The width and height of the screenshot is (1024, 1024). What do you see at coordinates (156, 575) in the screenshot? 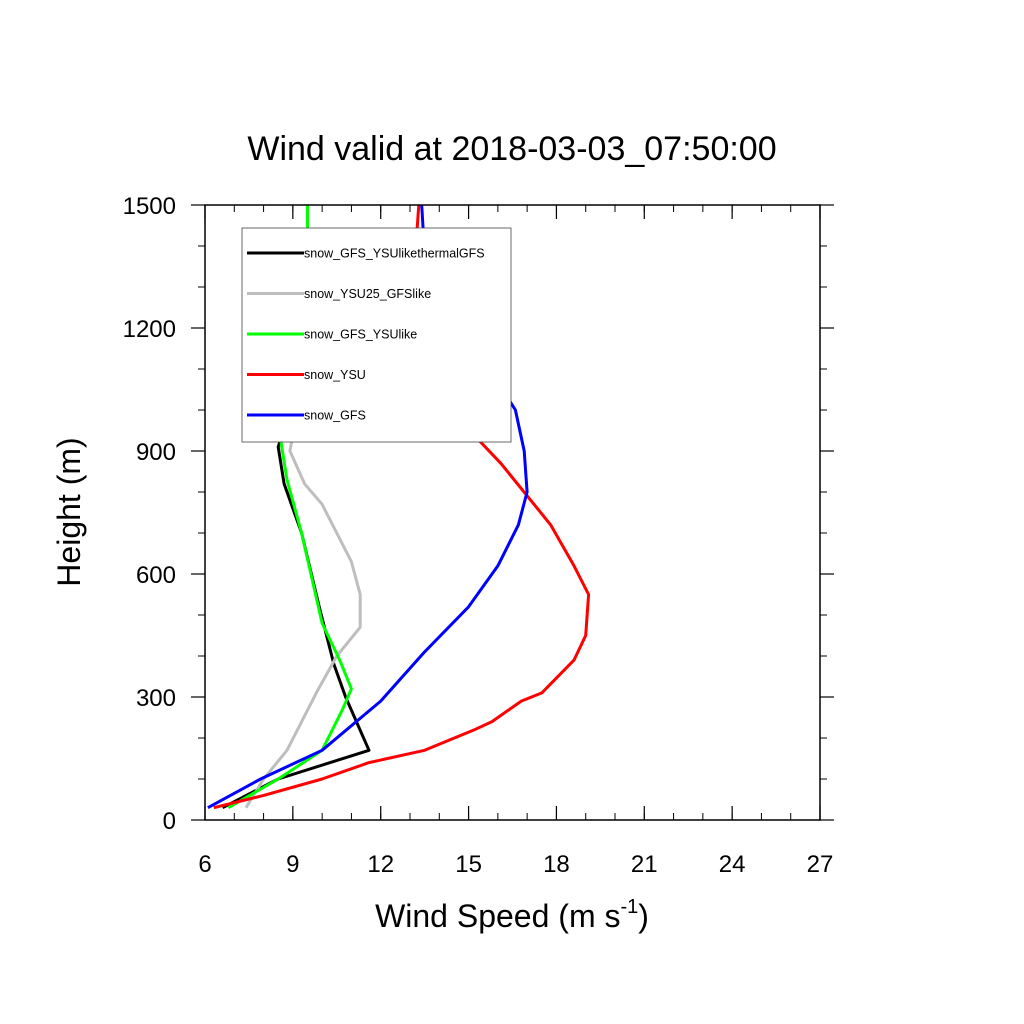
I see `y-tick-label: 600` at bounding box center [156, 575].